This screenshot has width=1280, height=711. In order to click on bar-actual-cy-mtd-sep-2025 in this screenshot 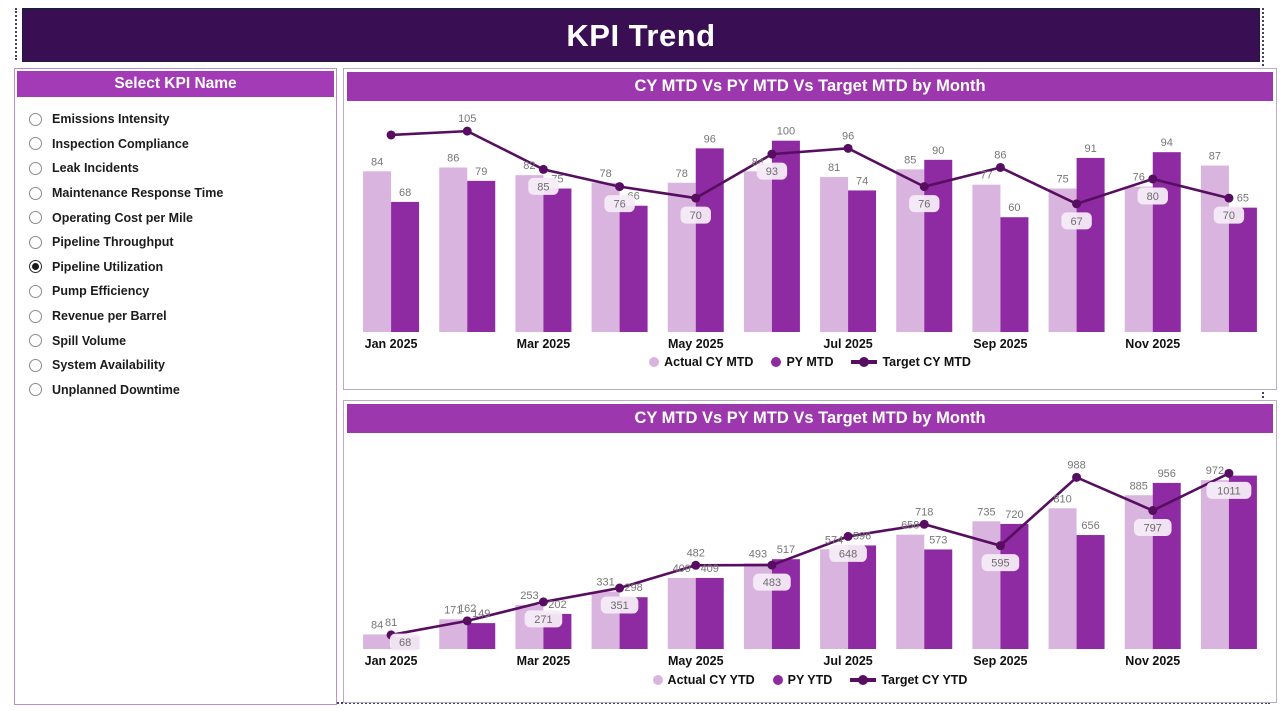, I will do `click(986, 258)`.